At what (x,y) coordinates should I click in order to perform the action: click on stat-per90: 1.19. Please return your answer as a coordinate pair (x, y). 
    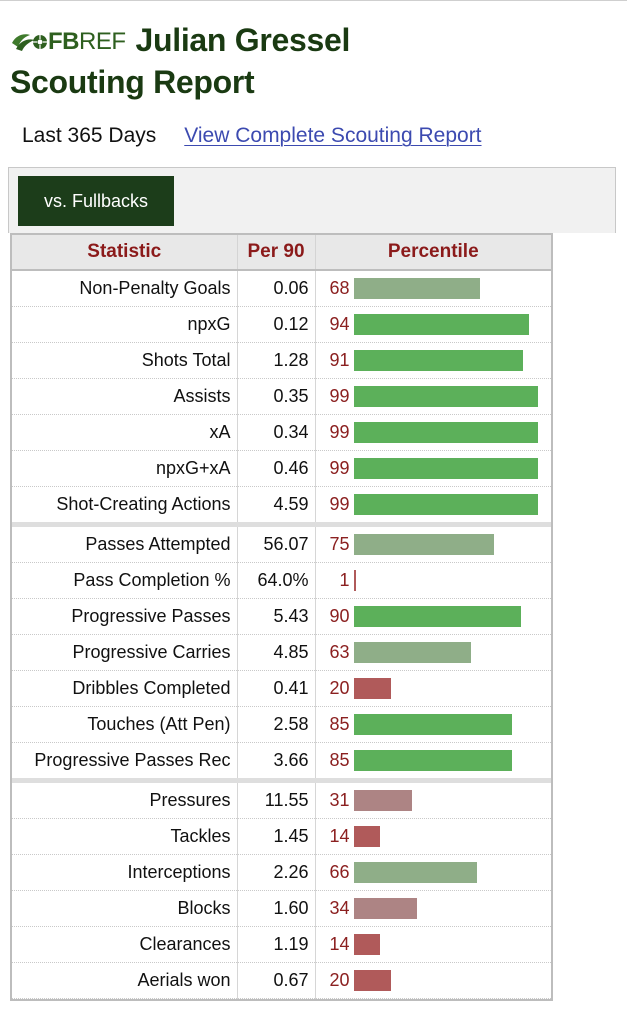
    Looking at the image, I should click on (276, 944).